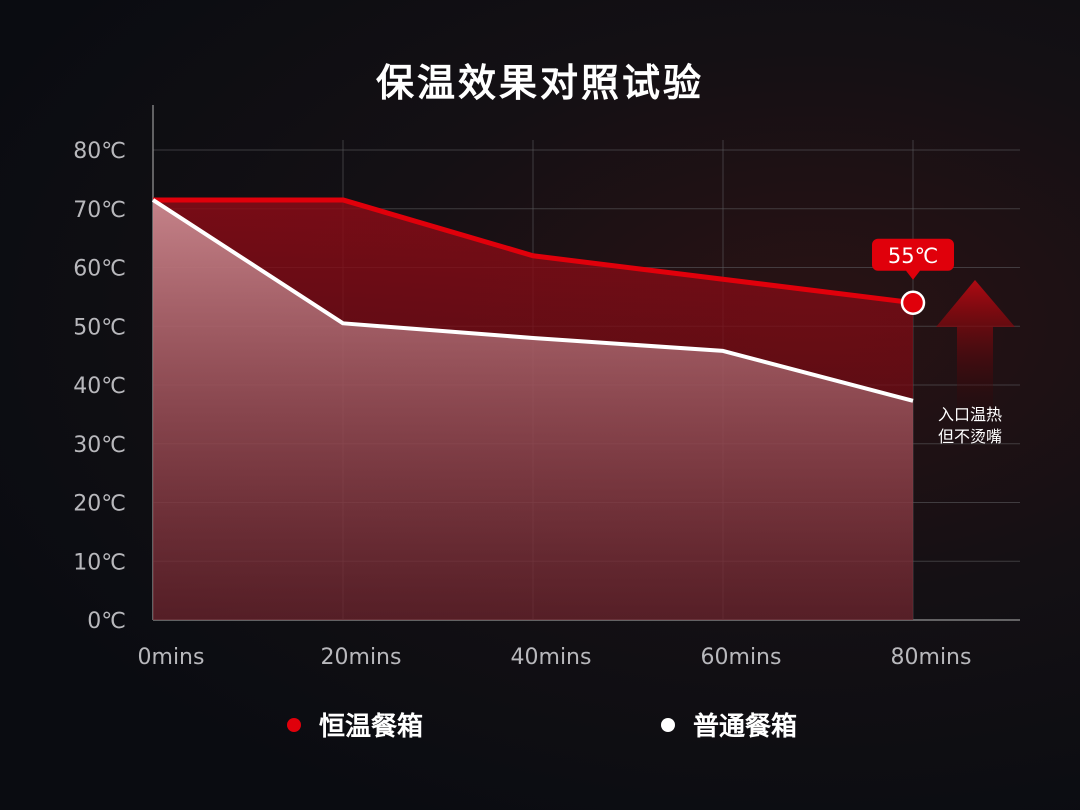 This screenshot has width=1080, height=810. What do you see at coordinates (99, 327) in the screenshot?
I see `y-tick-label: 50℃` at bounding box center [99, 327].